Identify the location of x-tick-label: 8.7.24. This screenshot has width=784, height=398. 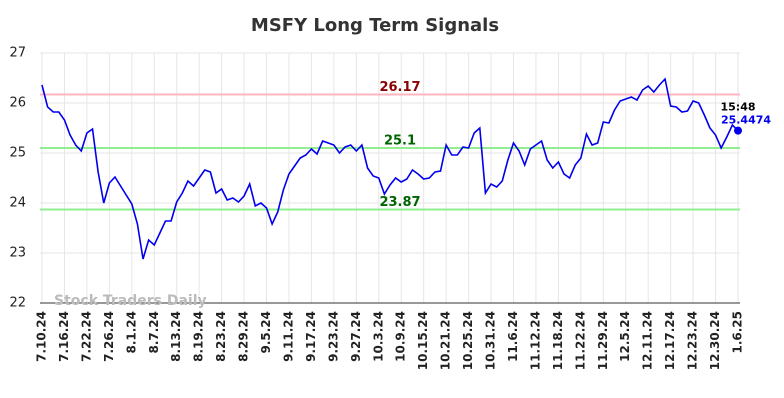
(154, 332).